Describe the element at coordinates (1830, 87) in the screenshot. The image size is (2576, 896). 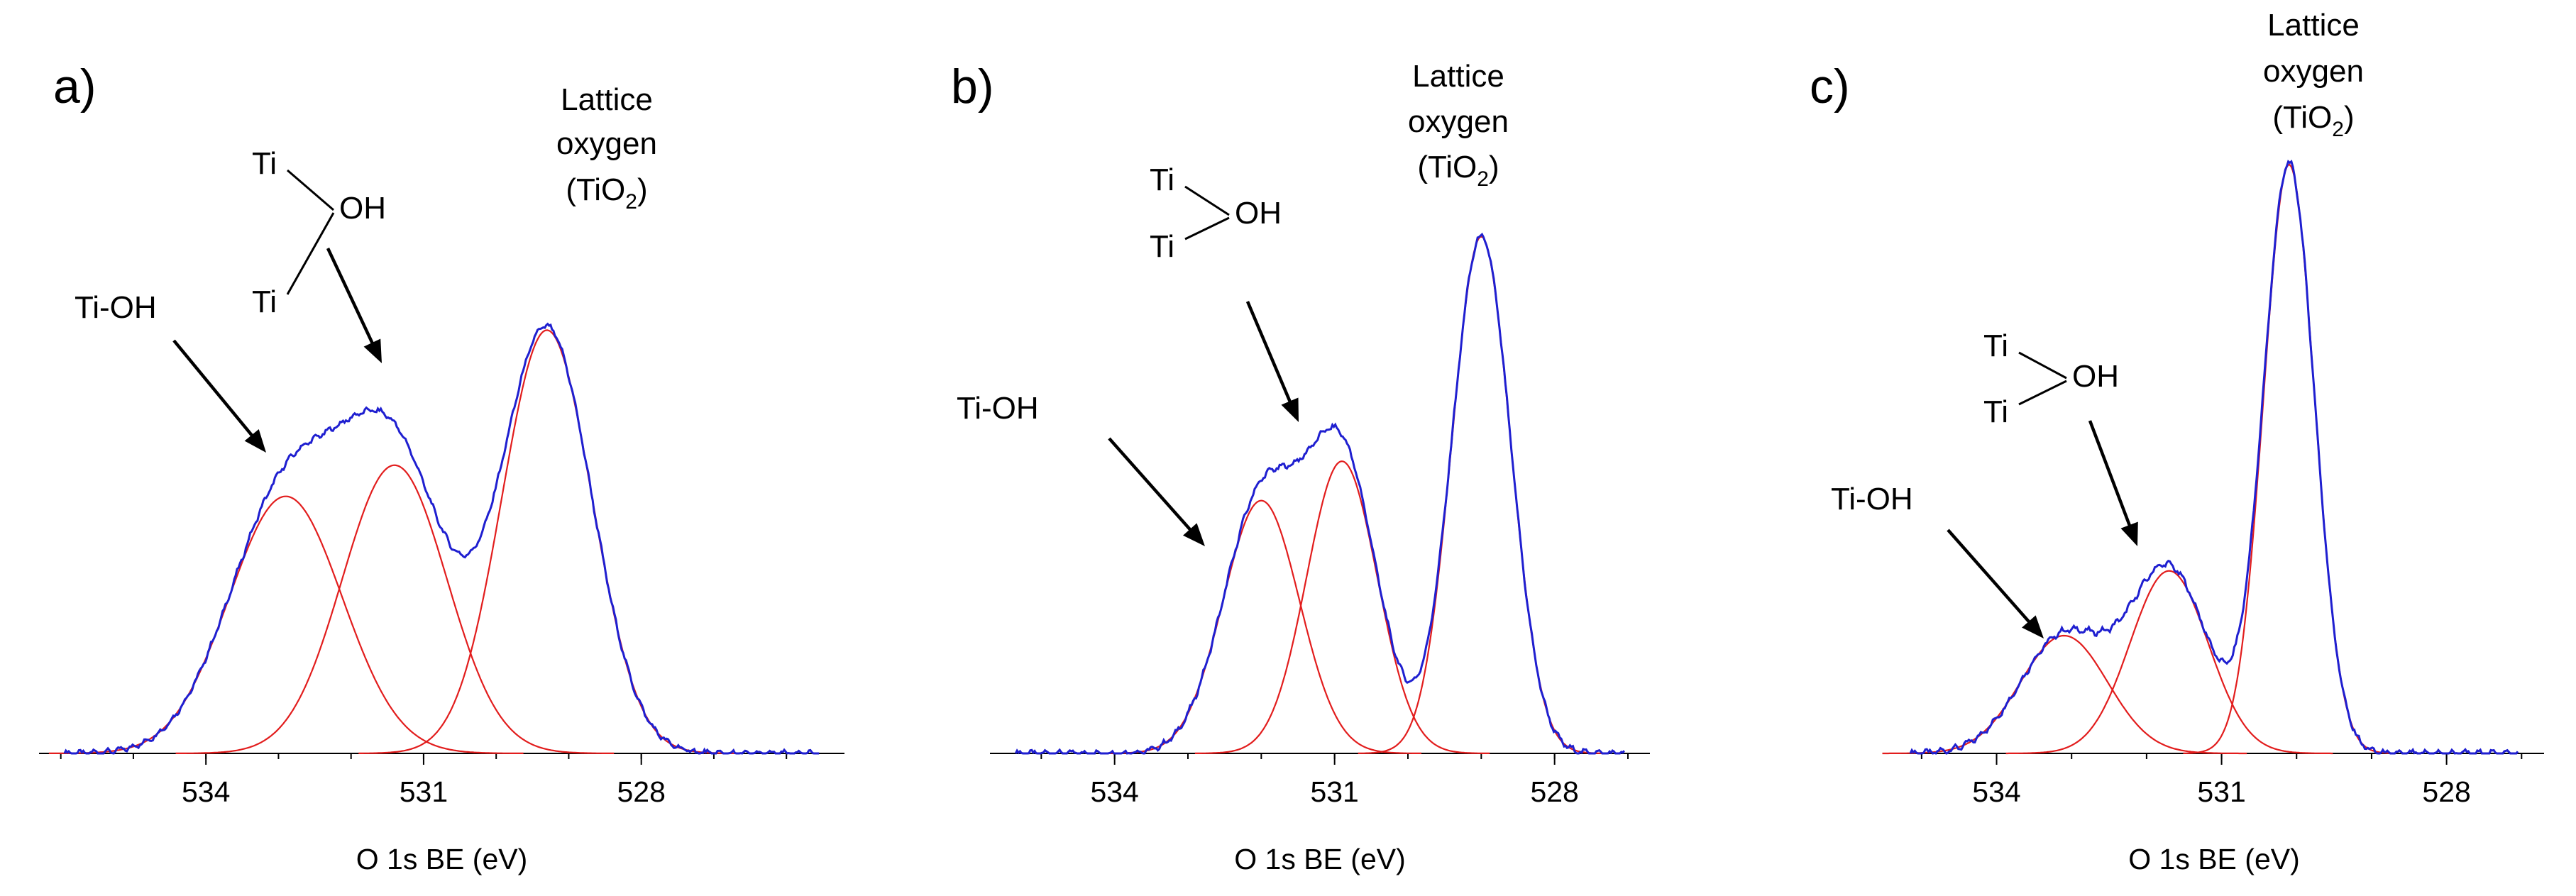
I see `panel-label: c)` at that location.